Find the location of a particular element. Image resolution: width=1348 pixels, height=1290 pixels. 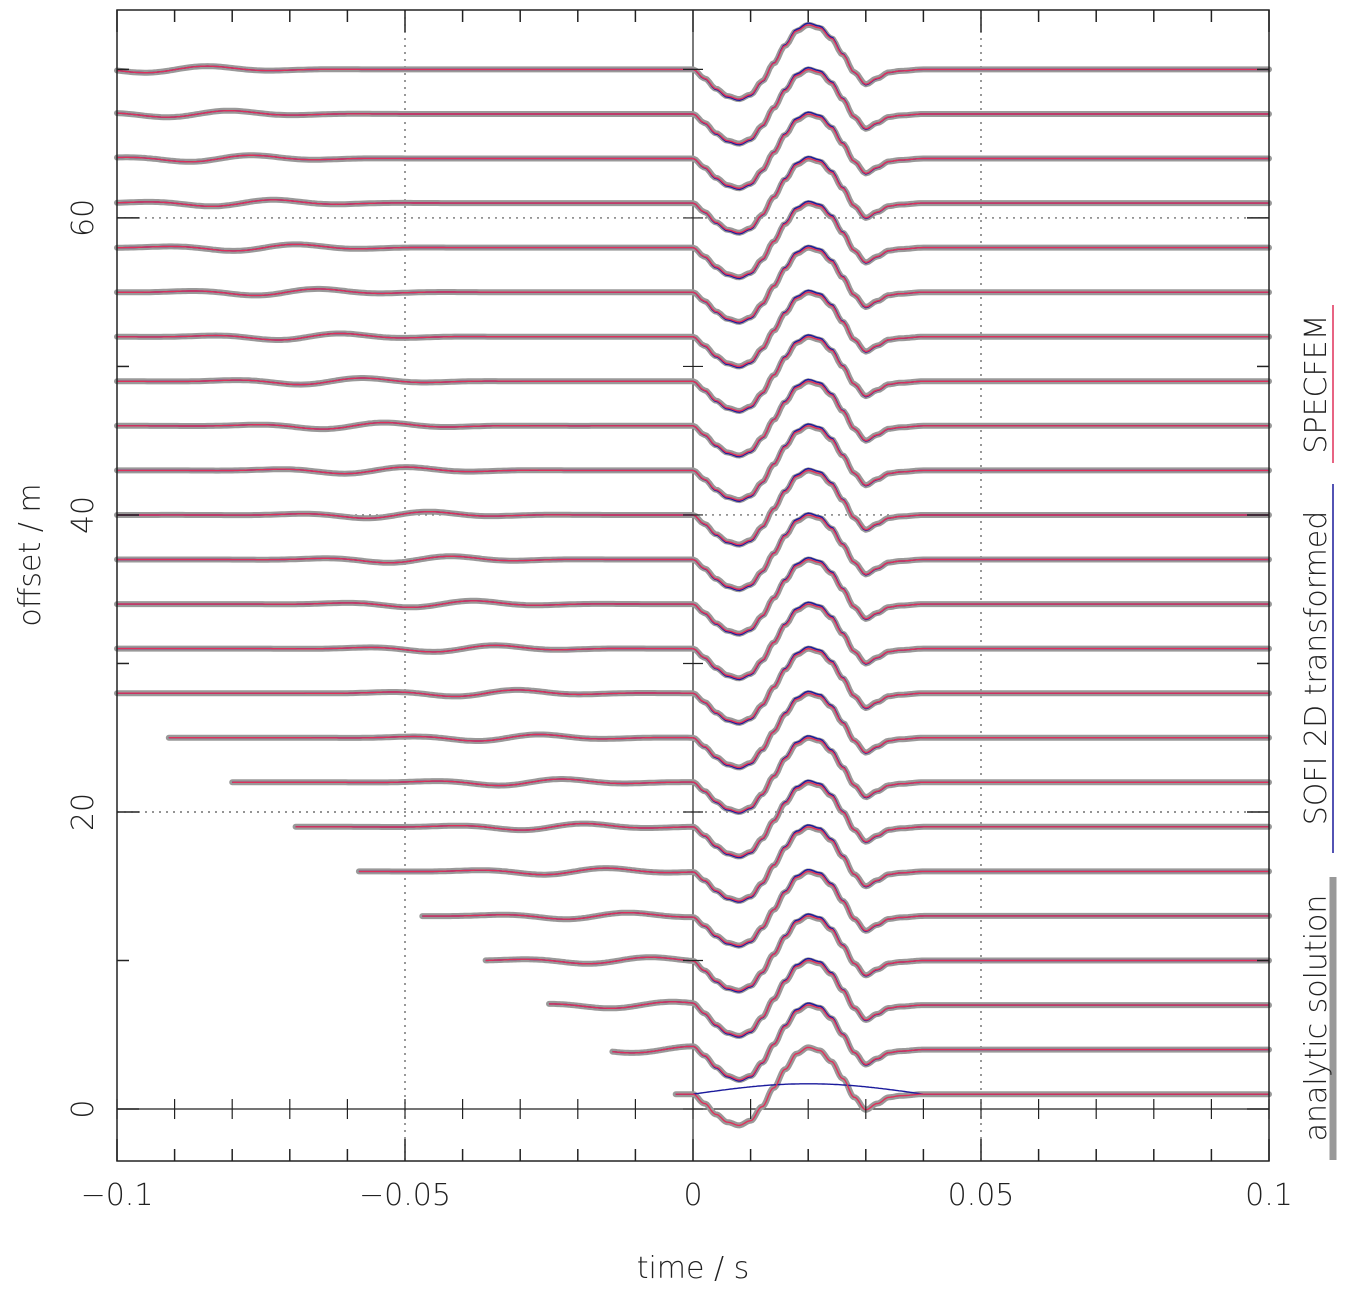

x-tick-label-1: −0.05 is located at coordinates (405, 1195).